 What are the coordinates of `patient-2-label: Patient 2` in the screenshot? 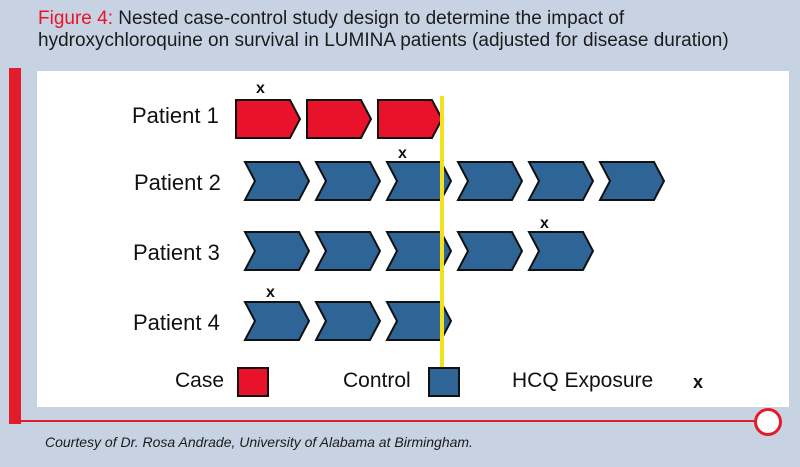 It's located at (177, 182).